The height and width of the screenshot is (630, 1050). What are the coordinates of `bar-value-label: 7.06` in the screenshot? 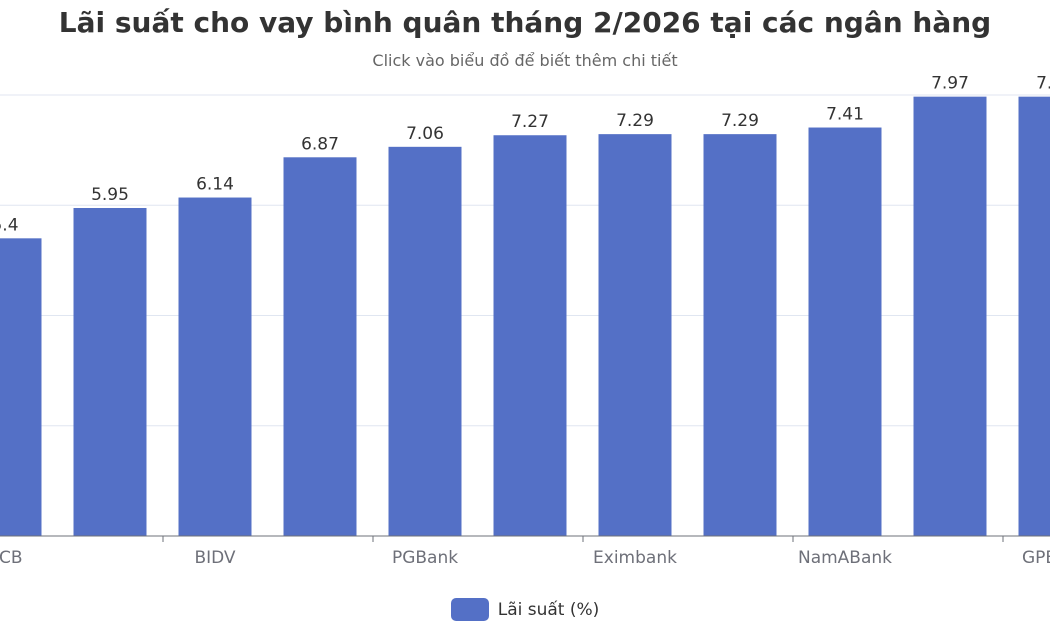 It's located at (425, 134).